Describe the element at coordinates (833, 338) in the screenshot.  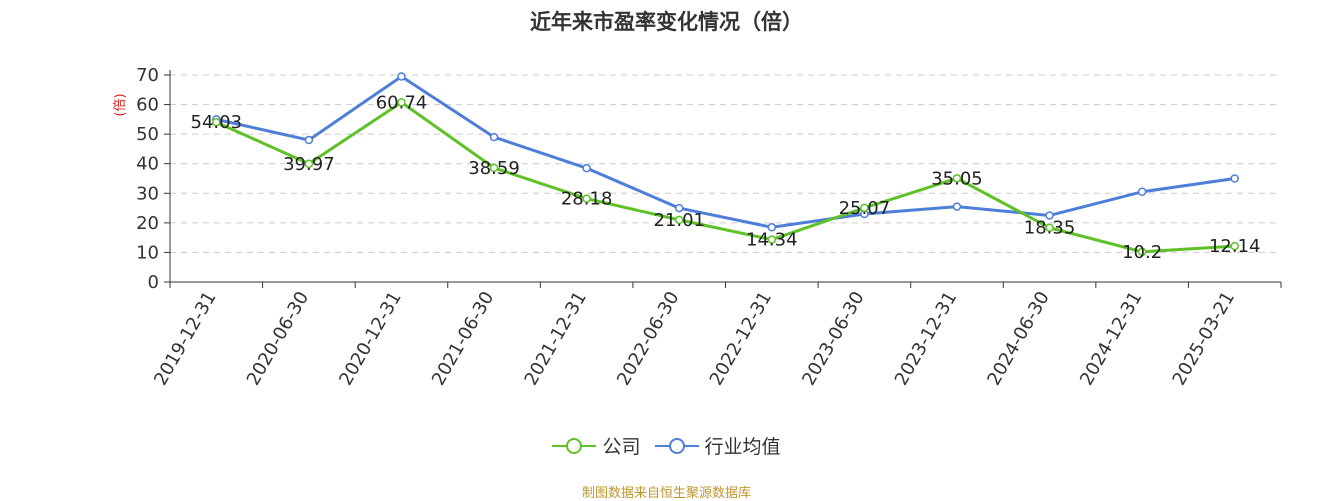
I see `x-tick-label: 2023-06-30` at that location.